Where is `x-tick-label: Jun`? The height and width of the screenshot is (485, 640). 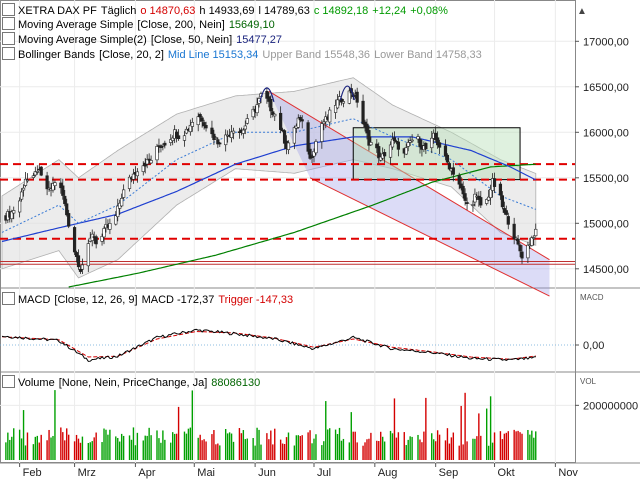 x-tick-label: Jun is located at coordinates (267, 473).